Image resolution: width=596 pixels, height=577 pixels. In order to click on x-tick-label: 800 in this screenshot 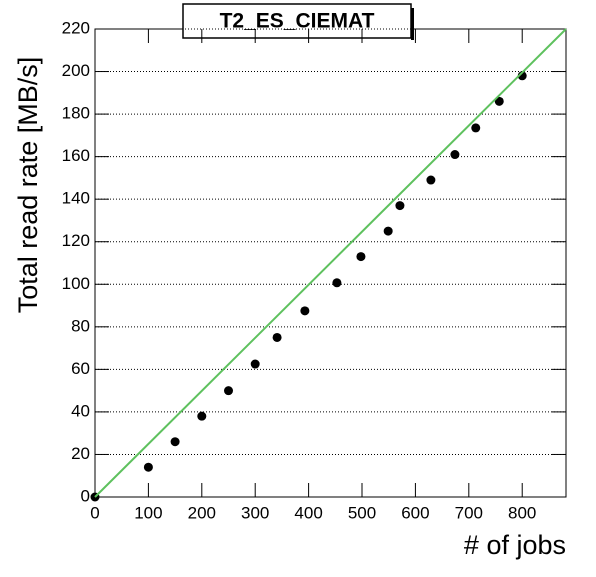, I will do `click(522, 512)`.